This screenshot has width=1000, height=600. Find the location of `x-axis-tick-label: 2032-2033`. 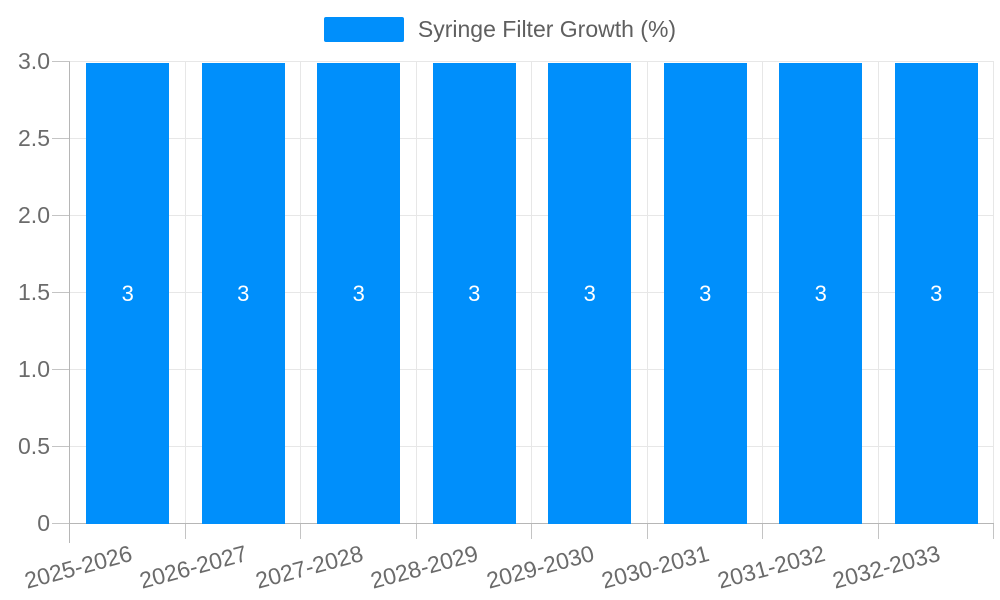

x-axis-tick-label: 2032-2033 is located at coordinates (886, 567).